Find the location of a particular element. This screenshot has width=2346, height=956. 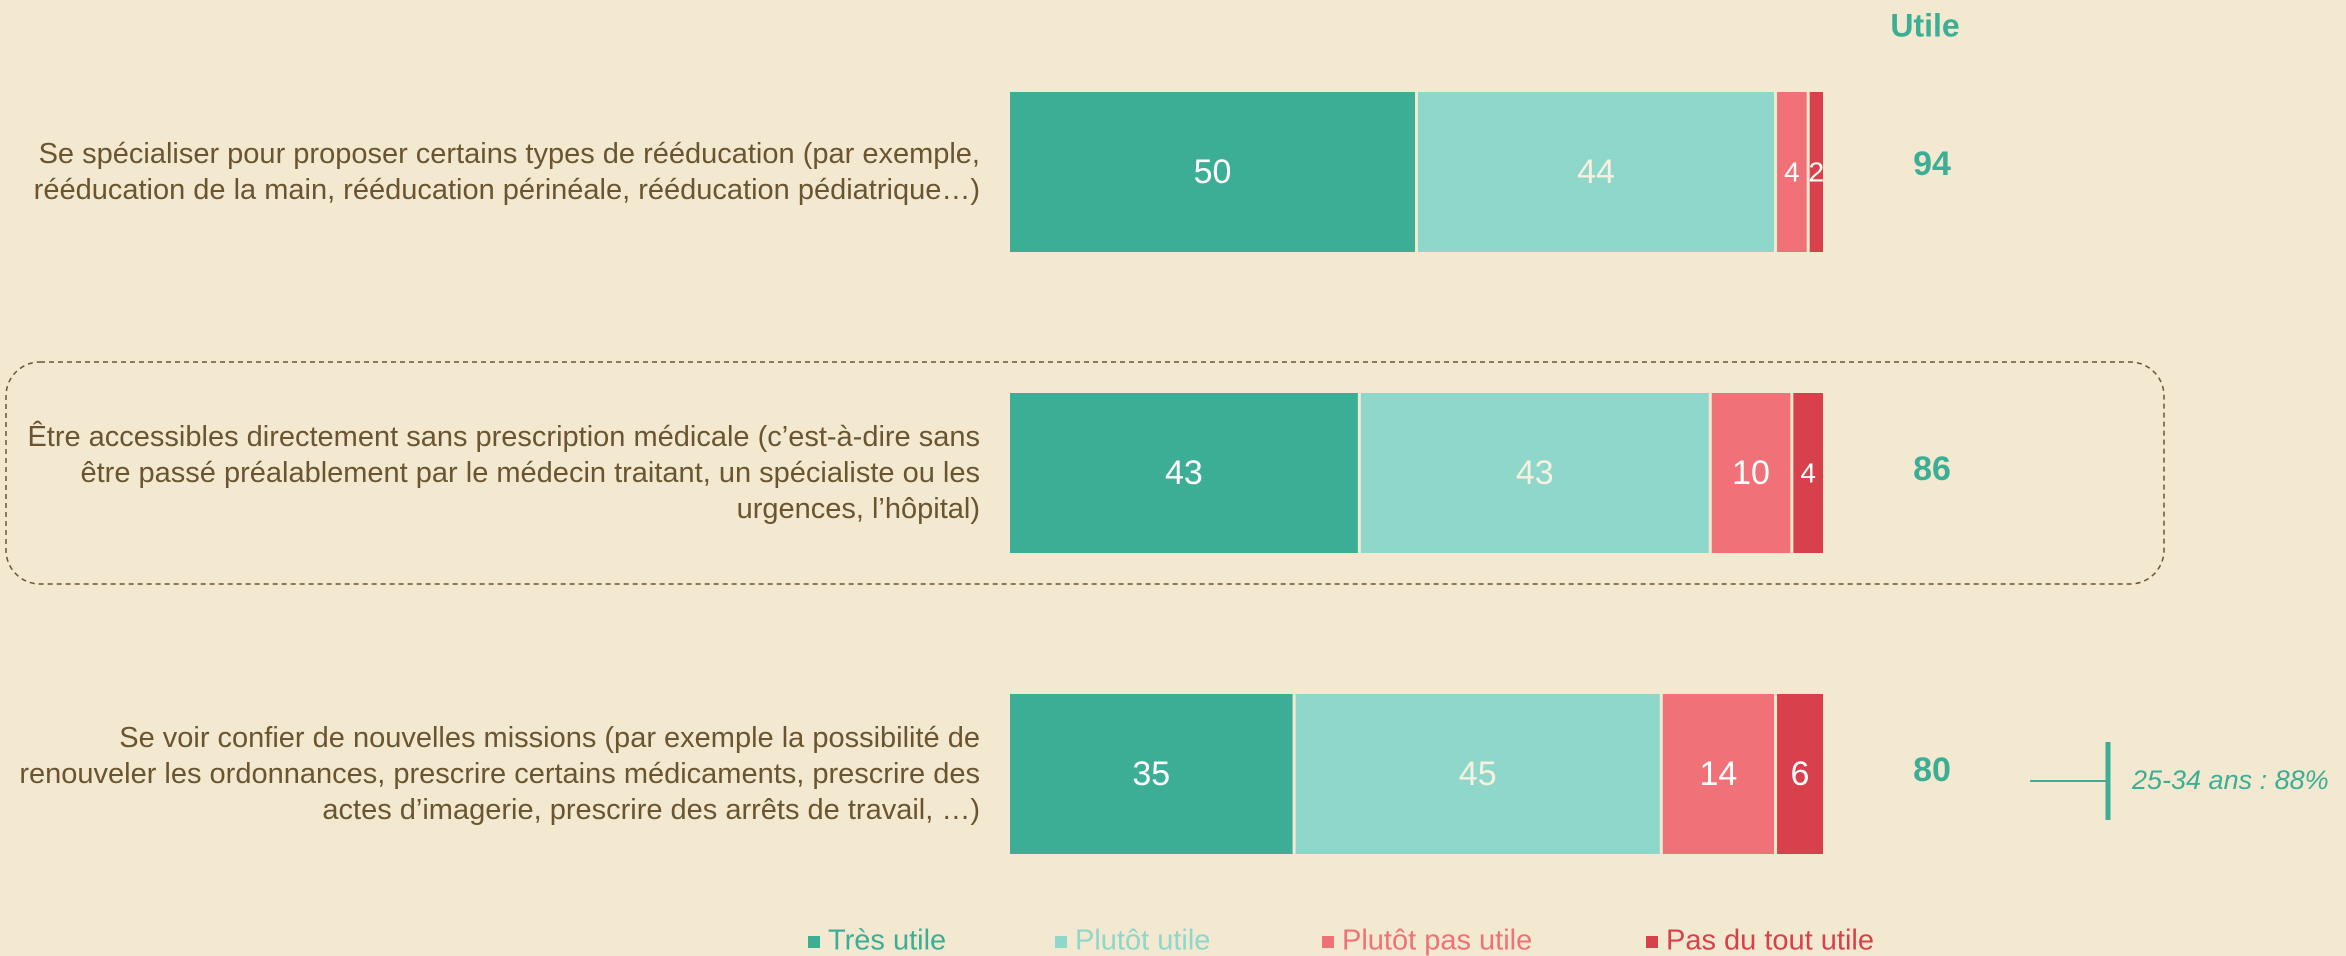

value-label: 45 is located at coordinates (1478, 774).